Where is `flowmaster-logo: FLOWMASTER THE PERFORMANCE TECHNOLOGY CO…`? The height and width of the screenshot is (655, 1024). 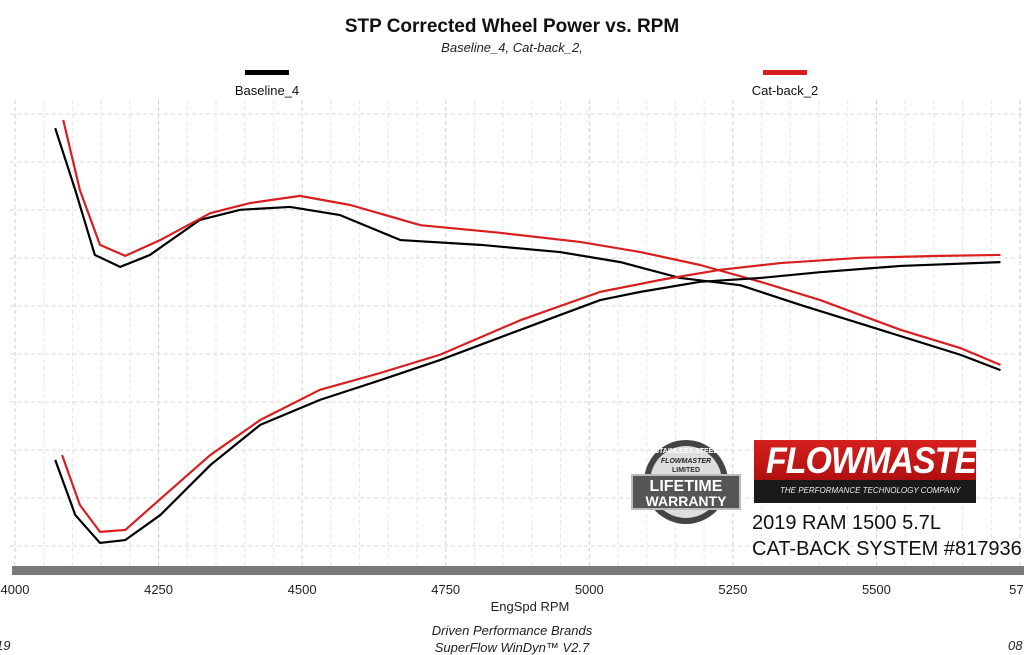
flowmaster-logo: FLOWMASTER THE PERFORMANCE TECHNOLOGY CO… is located at coordinates (865, 471).